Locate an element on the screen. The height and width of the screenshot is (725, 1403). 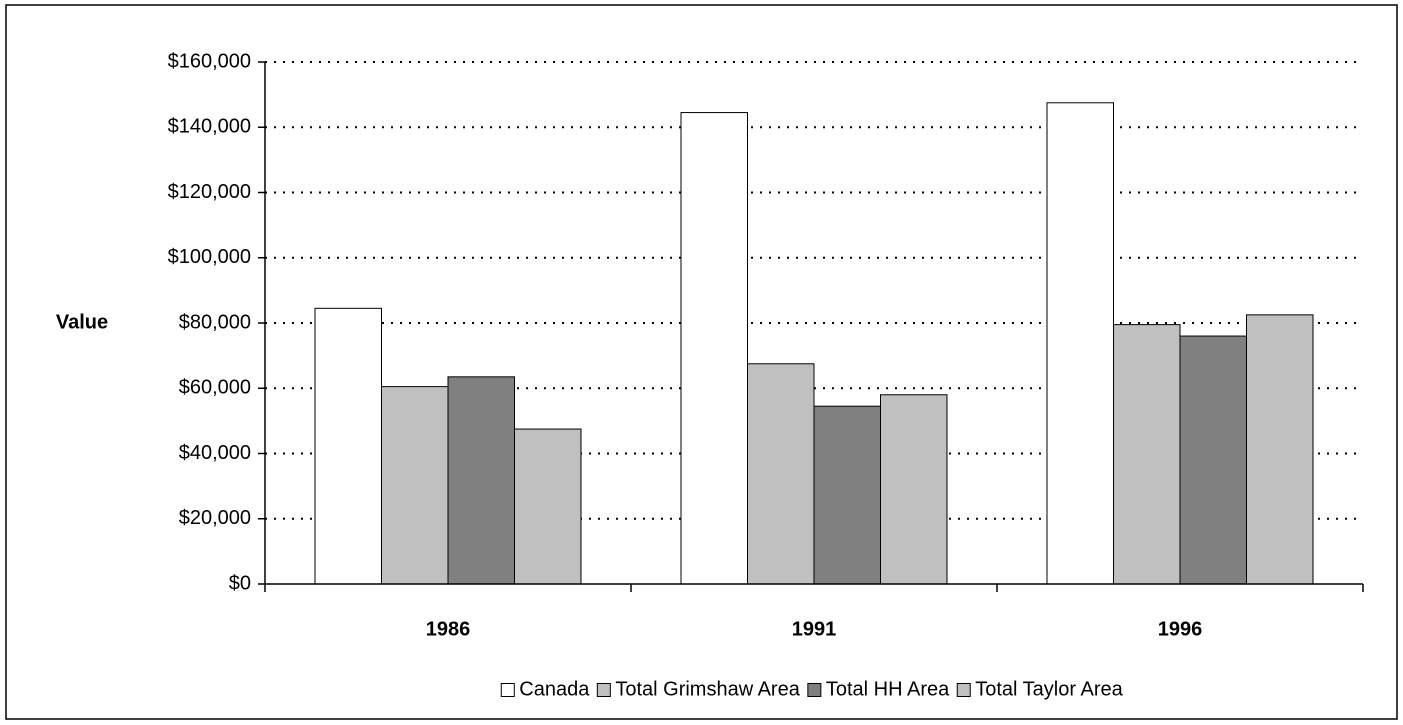
x-tick-label: 1991 is located at coordinates (814, 629).